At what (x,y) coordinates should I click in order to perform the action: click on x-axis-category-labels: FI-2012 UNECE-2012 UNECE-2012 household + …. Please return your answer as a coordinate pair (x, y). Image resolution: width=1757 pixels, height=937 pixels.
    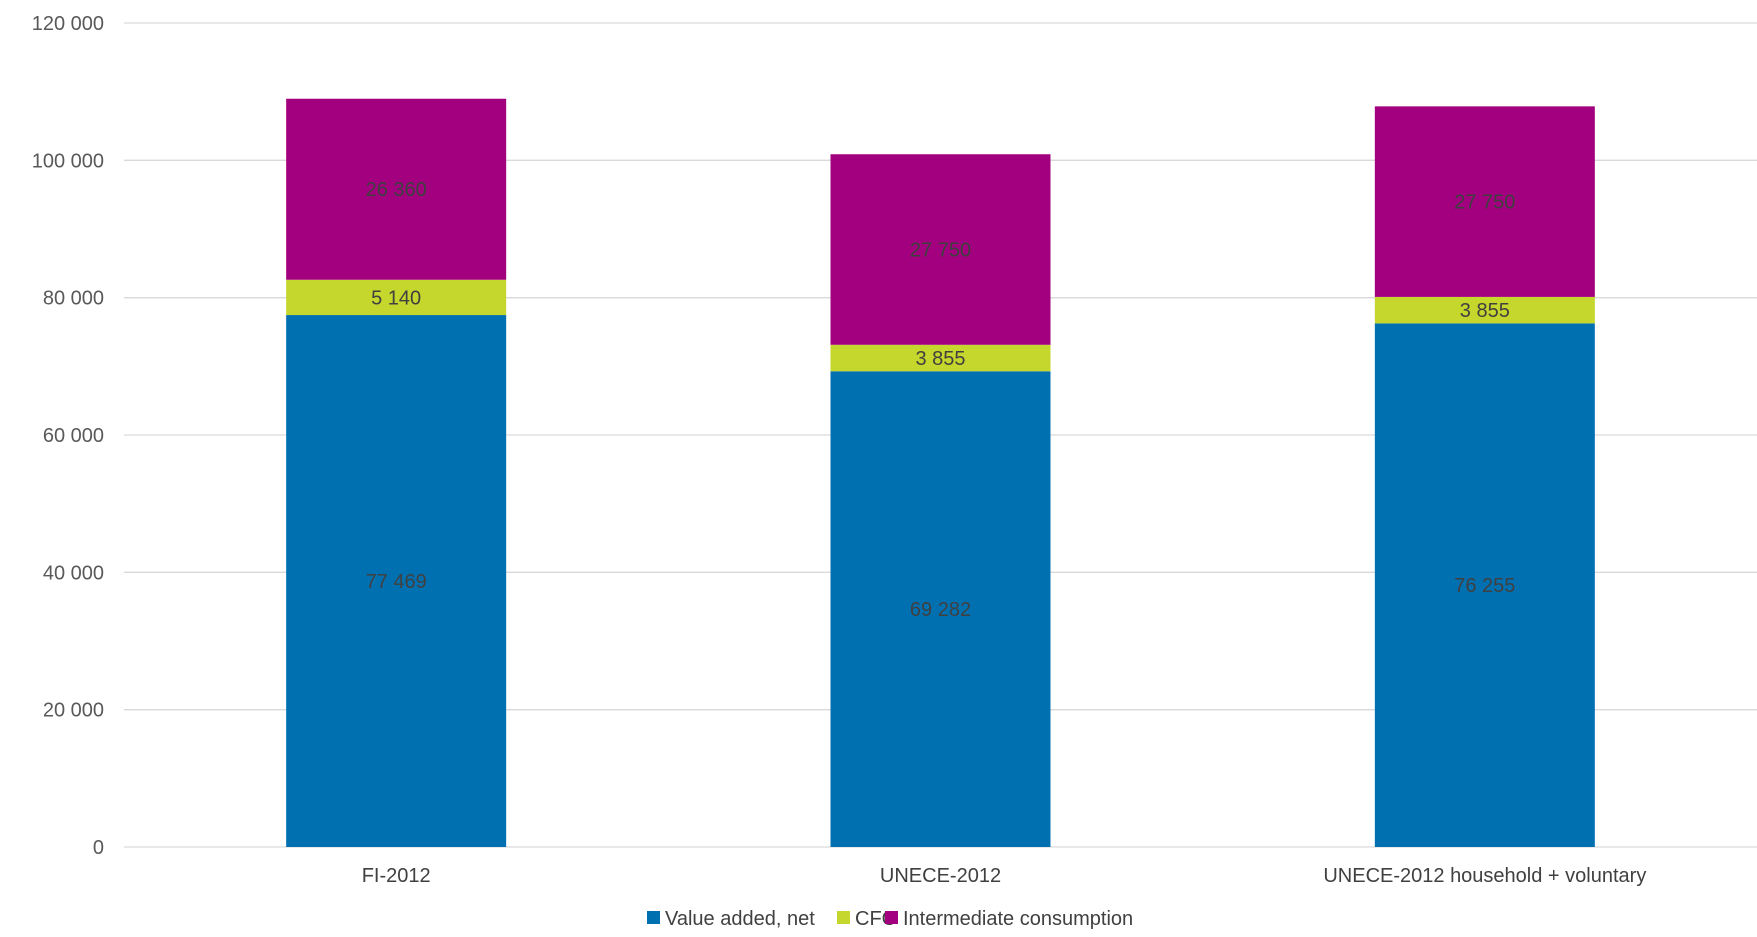
    Looking at the image, I should click on (1004, 876).